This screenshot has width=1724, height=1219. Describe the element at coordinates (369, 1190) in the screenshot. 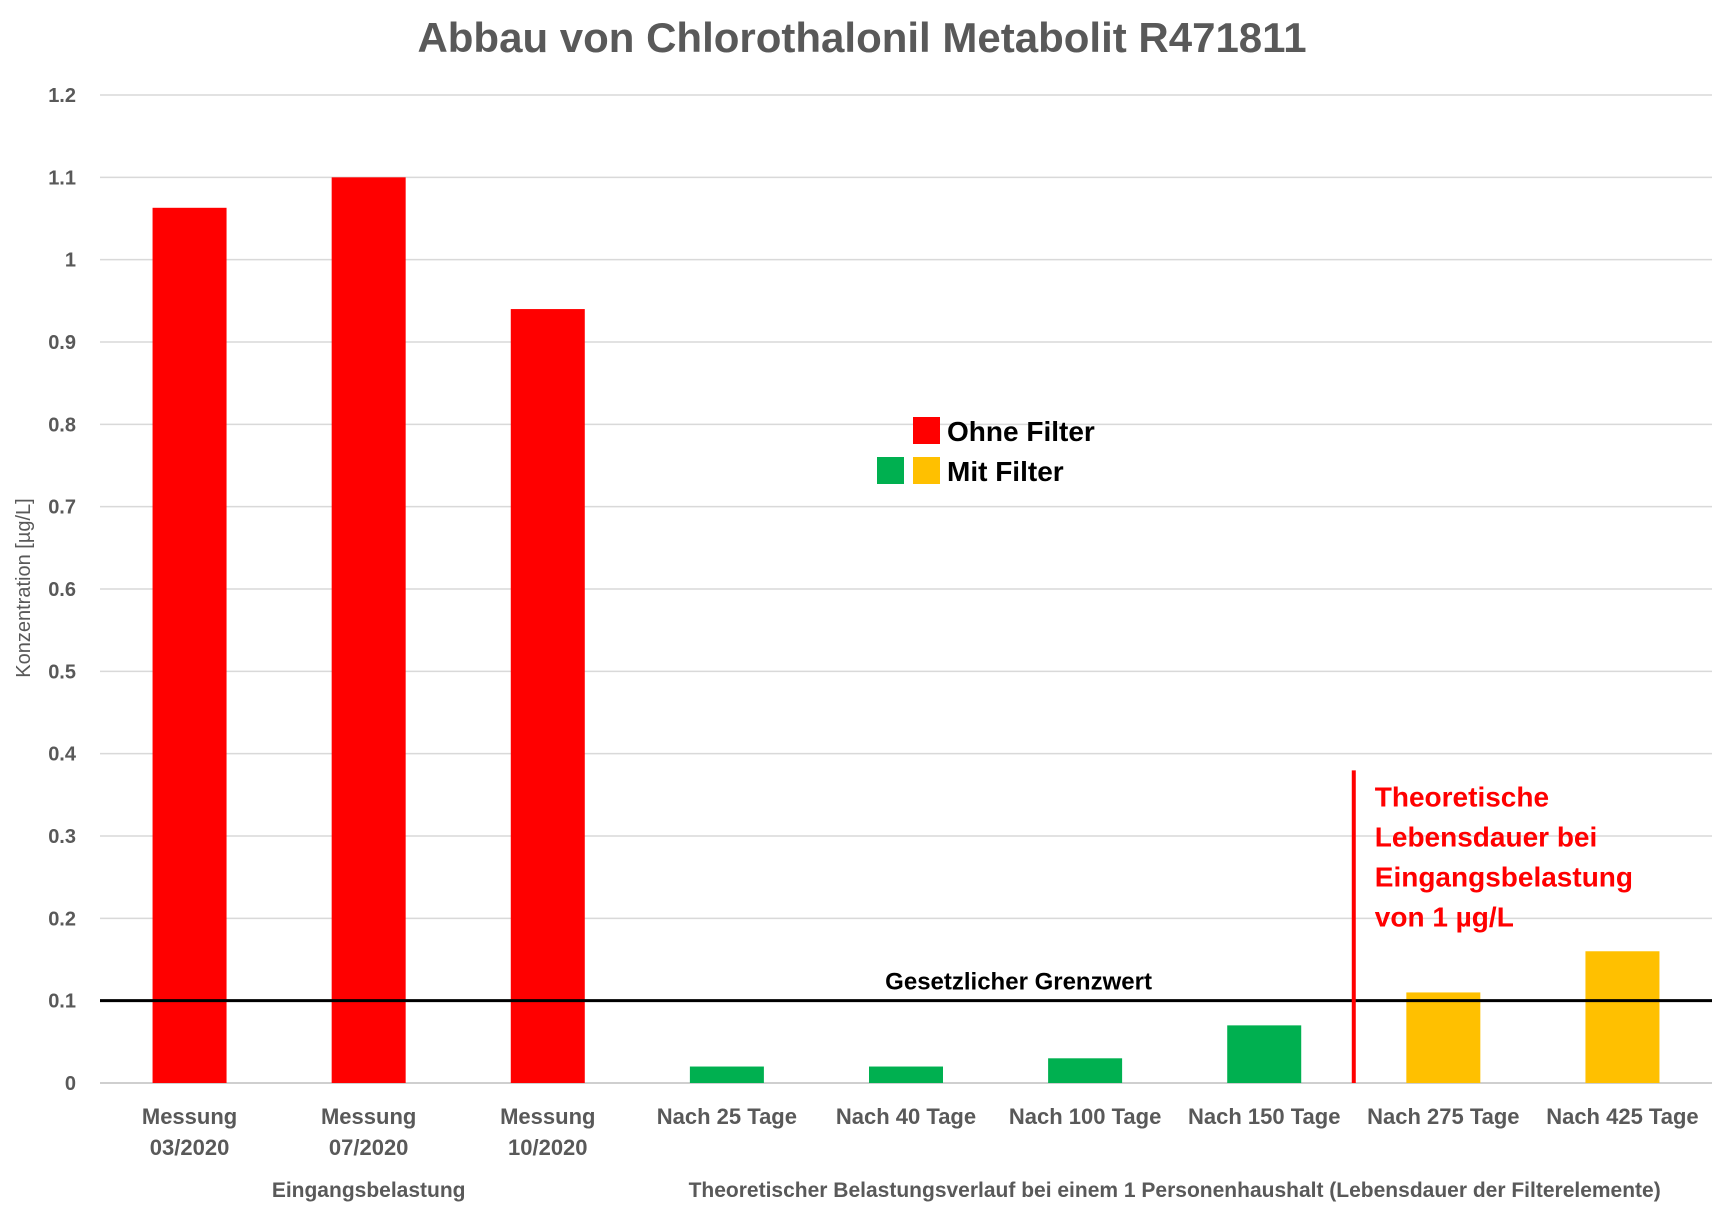

I see `category-group-label: Eingangsbelastung` at that location.